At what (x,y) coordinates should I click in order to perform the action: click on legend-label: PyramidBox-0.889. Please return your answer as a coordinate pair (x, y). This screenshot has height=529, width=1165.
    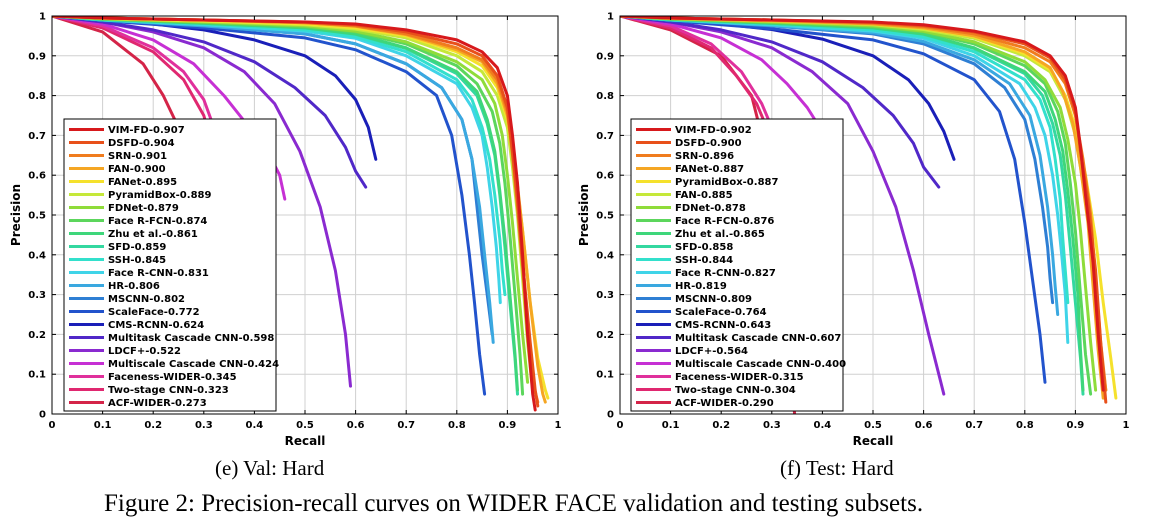
    Looking at the image, I should click on (159, 195).